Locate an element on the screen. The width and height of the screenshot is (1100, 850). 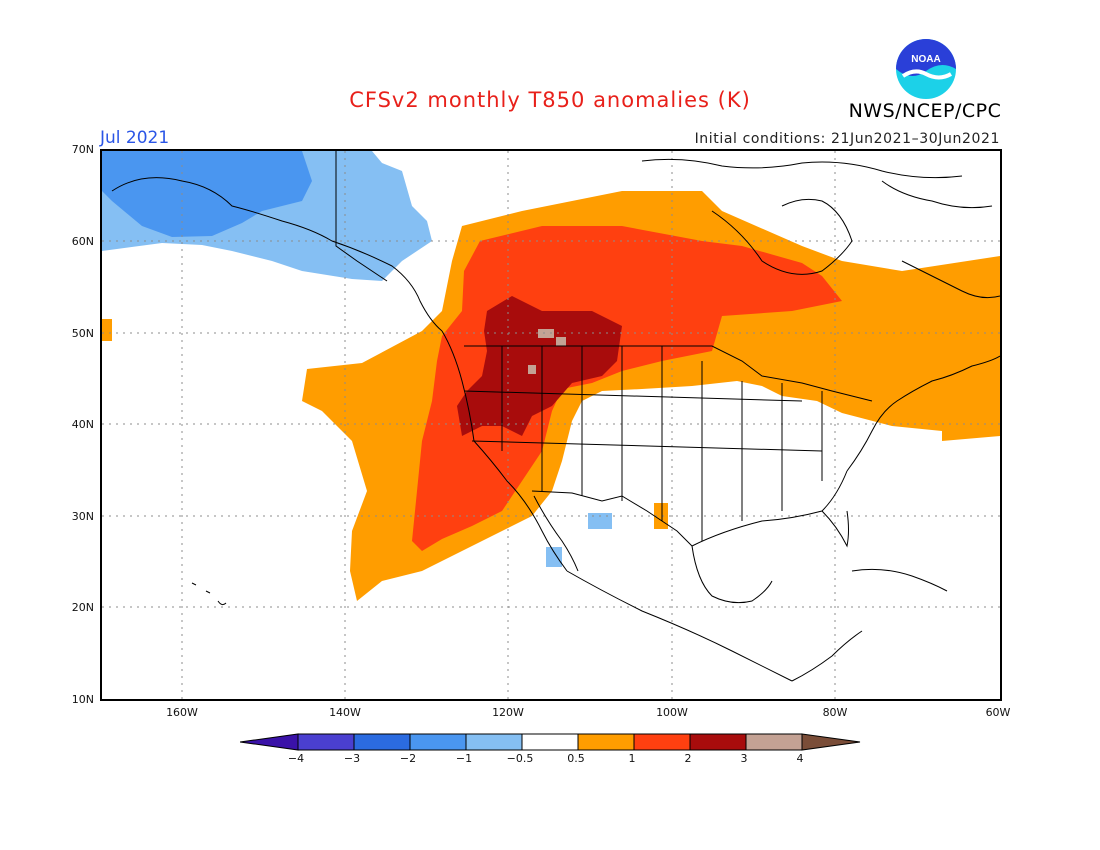
colorbar-tick-label: −0.5 is located at coordinates (520, 758).